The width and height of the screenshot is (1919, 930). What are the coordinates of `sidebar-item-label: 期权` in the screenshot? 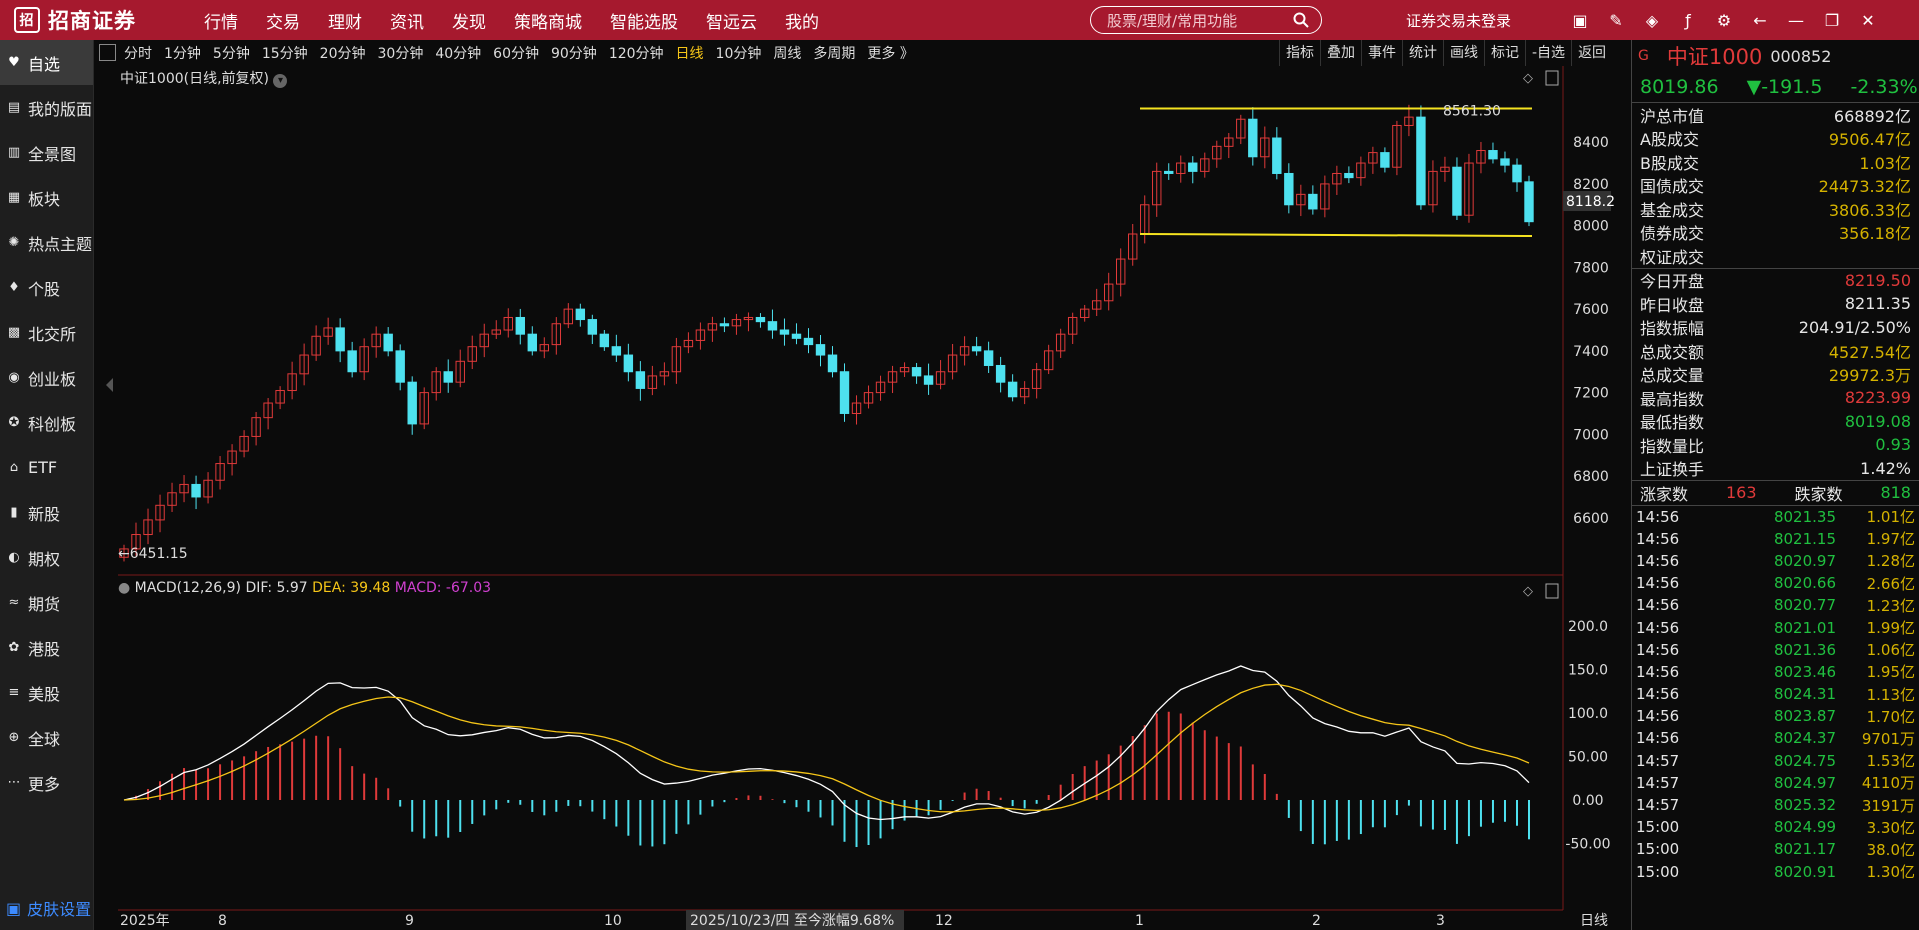 It's located at (44, 559).